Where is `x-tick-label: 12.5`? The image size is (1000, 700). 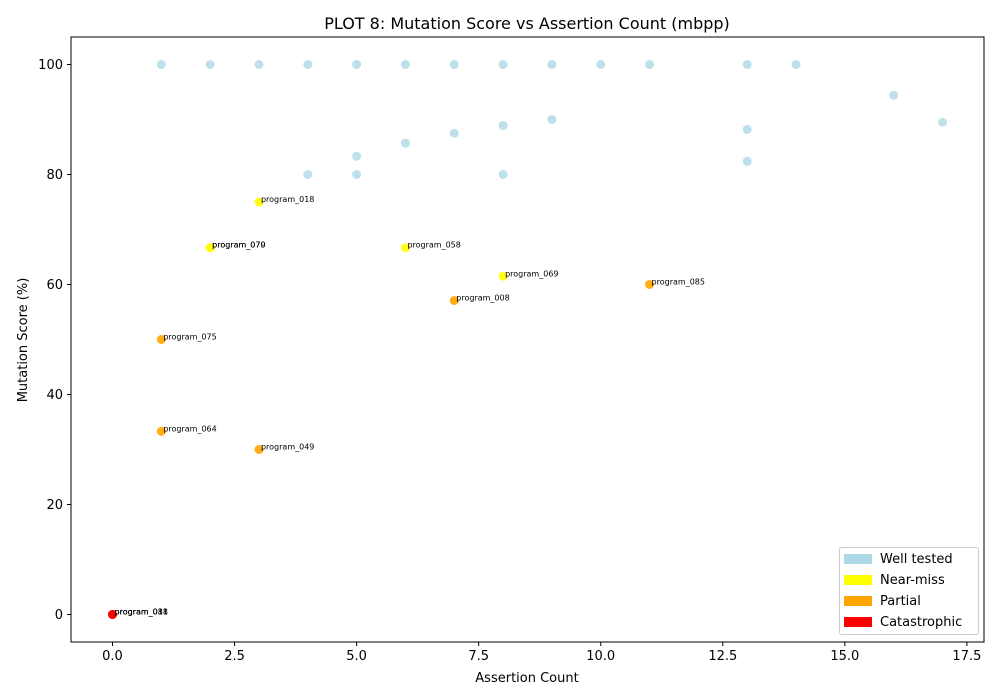
x-tick-label: 12.5 is located at coordinates (722, 656).